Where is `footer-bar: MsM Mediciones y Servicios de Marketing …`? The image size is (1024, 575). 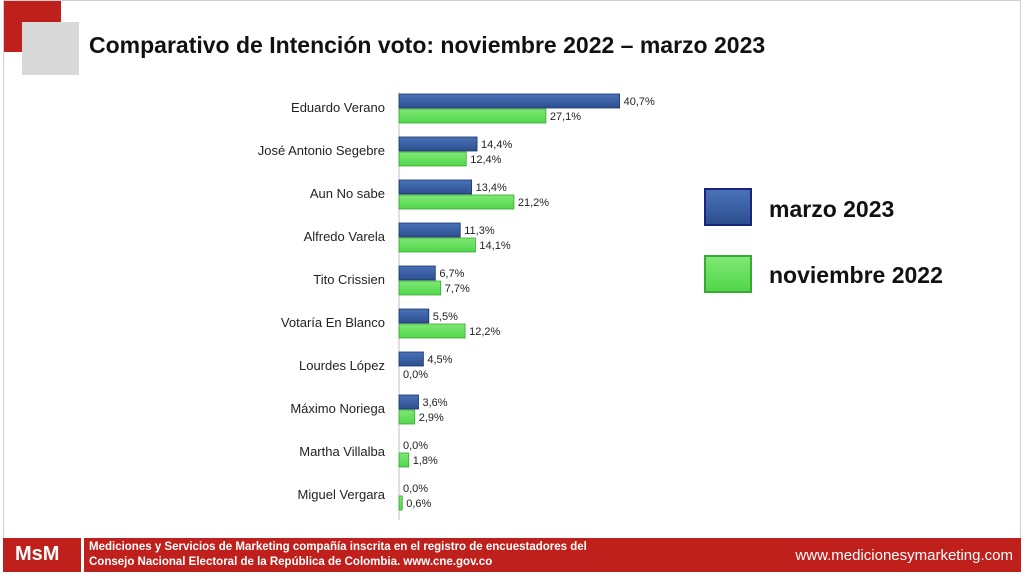 footer-bar: MsM Mediciones y Servicios de Marketing … is located at coordinates (512, 555).